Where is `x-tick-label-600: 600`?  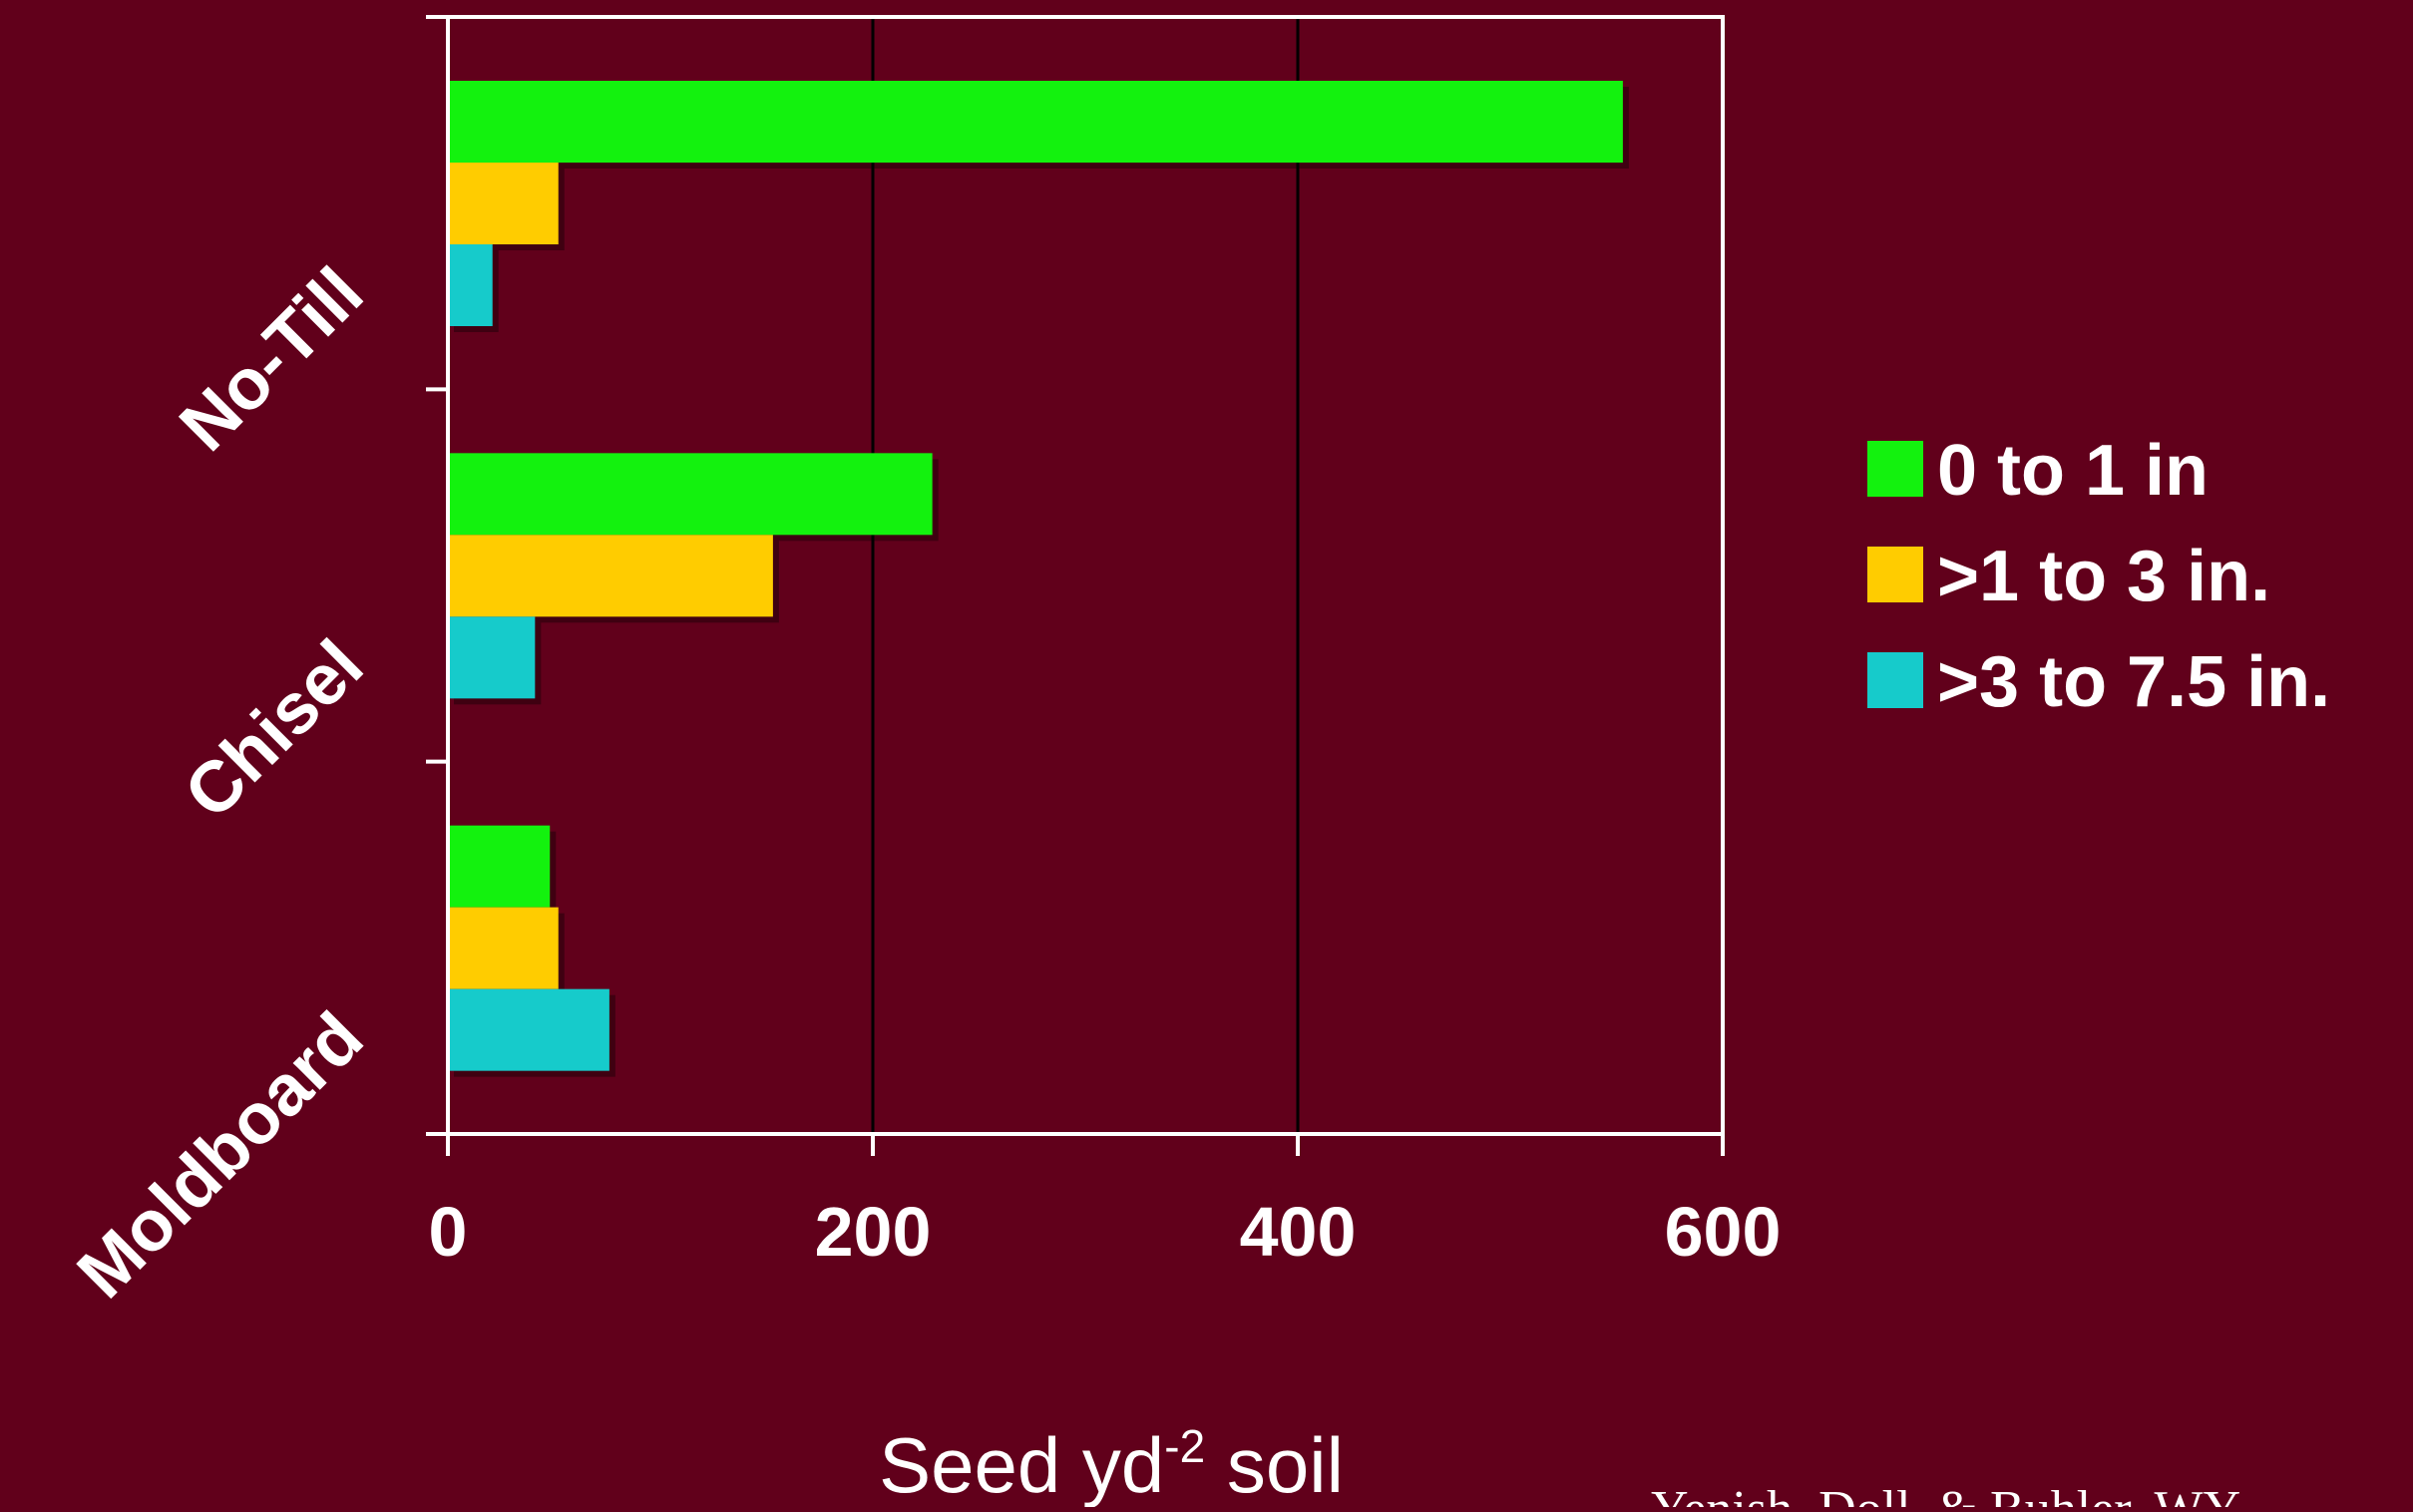 x-tick-label-600: 600 is located at coordinates (1723, 1232).